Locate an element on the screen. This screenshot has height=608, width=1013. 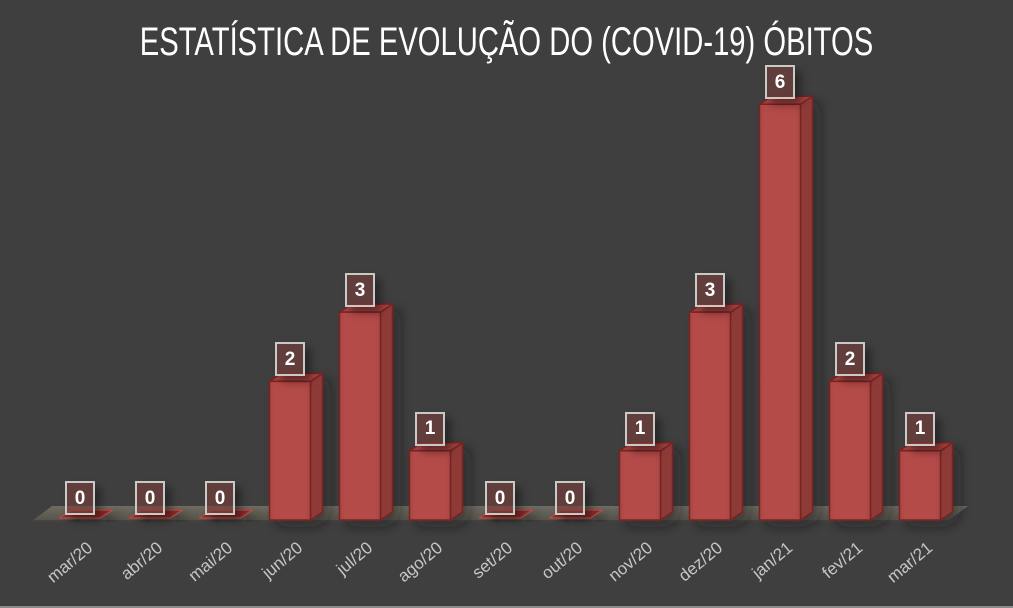
data-label-jun-20: 2 is located at coordinates (290, 359).